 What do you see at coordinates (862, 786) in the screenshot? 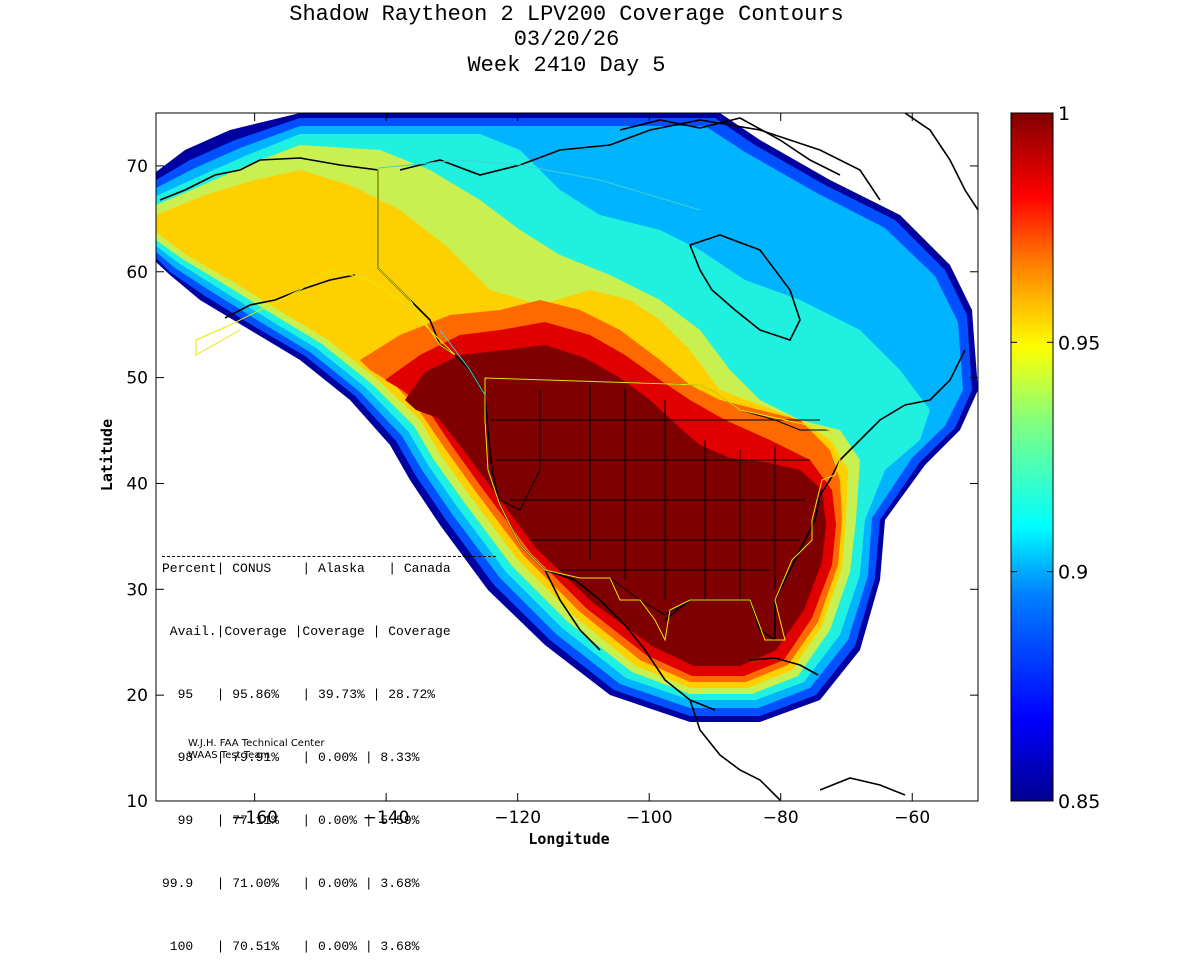
I see `coast-south-america` at bounding box center [862, 786].